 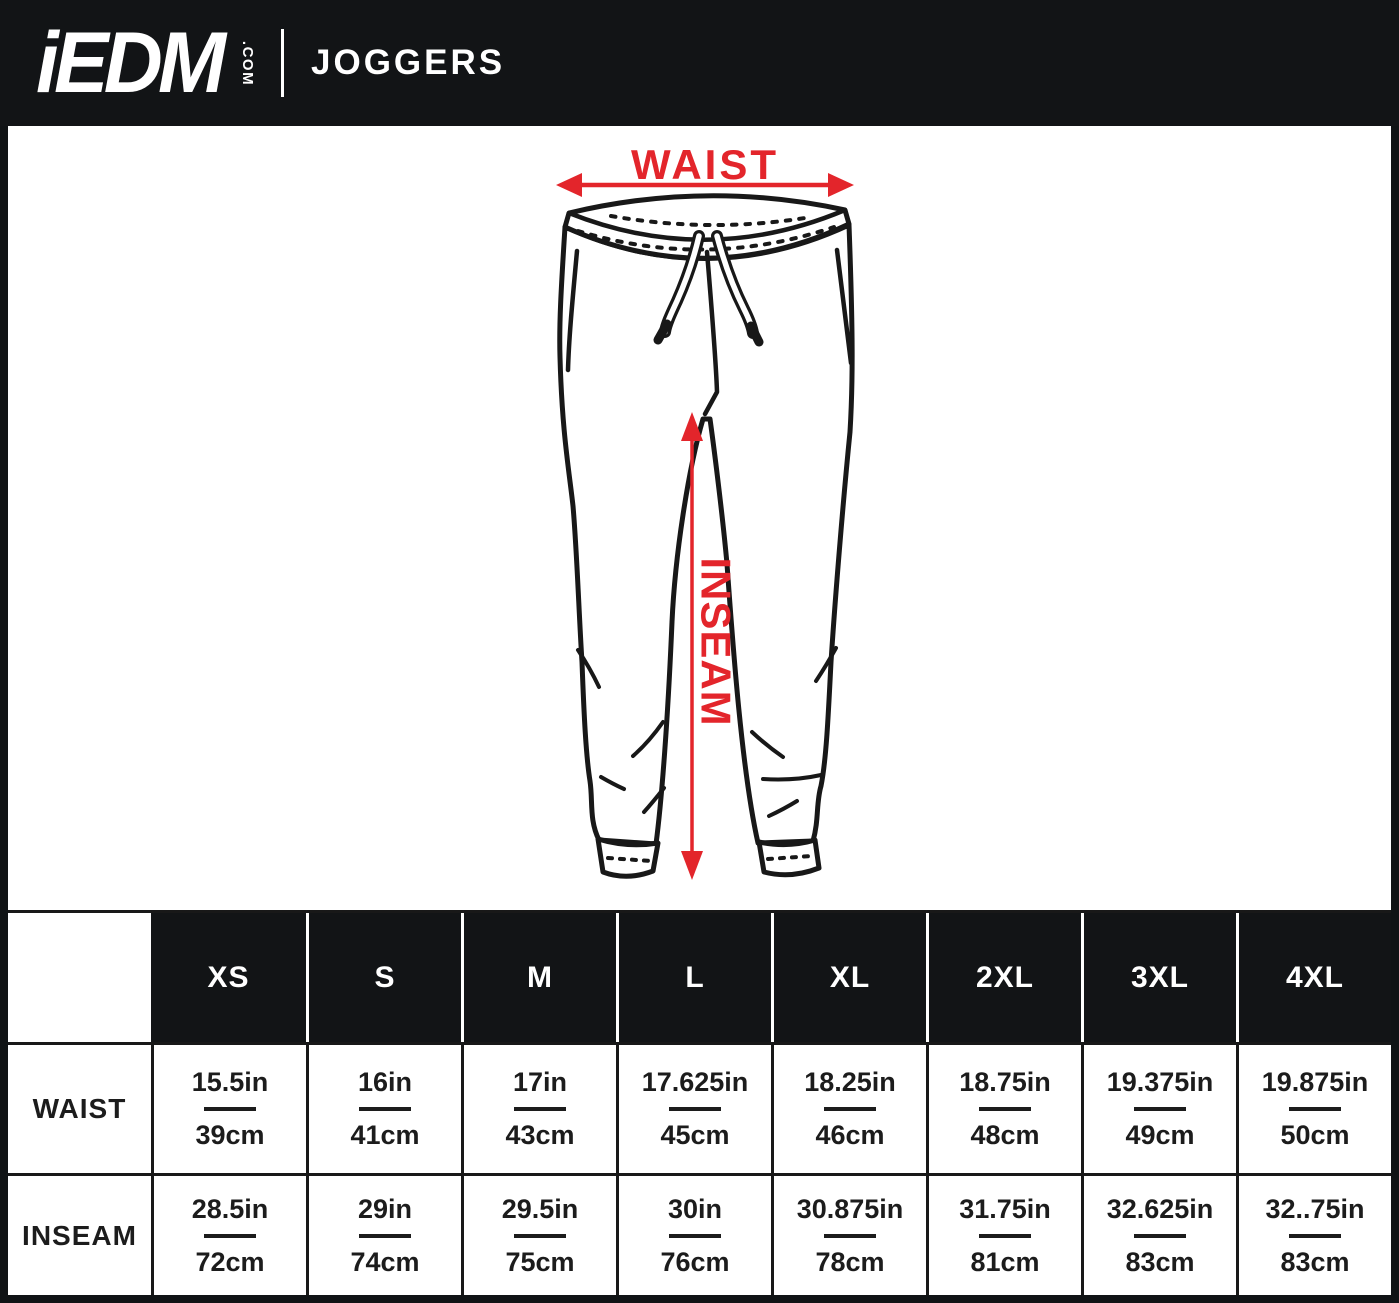 I want to click on table-cell: 15.5in 39cm, so click(x=228, y=1107).